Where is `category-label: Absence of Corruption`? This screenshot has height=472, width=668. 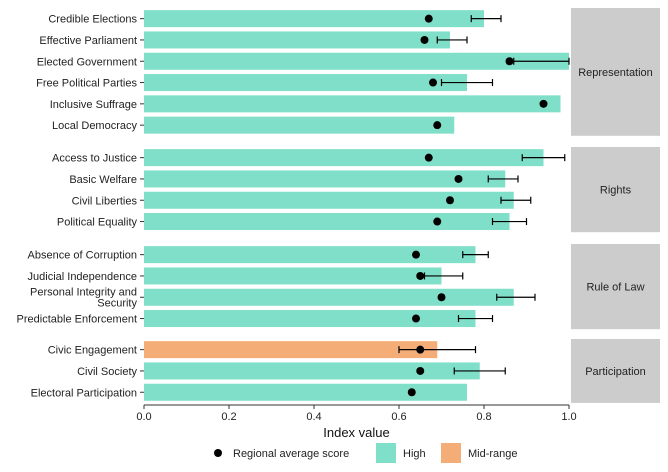 category-label: Absence of Corruption is located at coordinates (82, 256).